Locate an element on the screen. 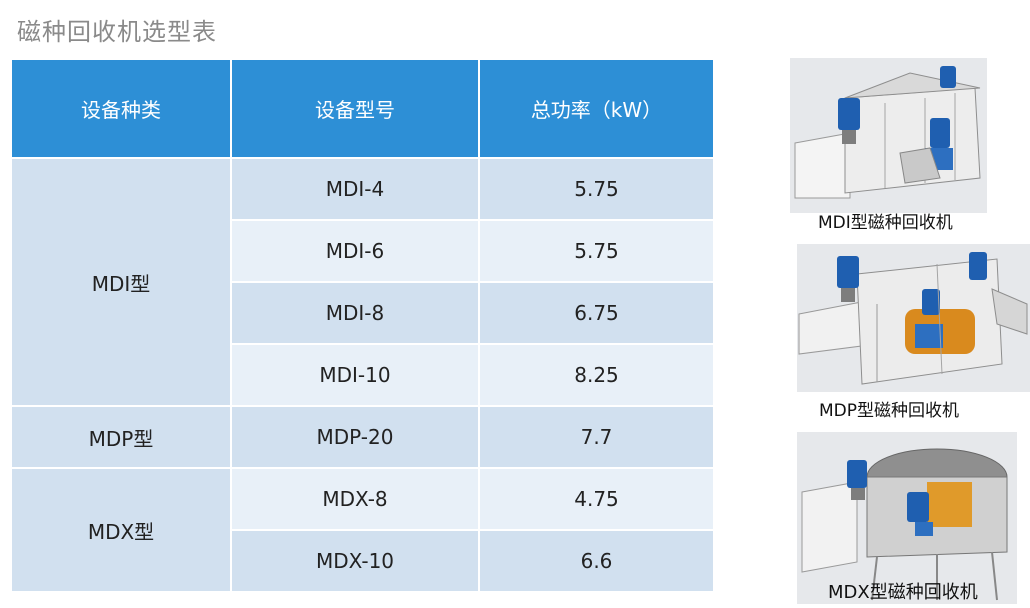 This screenshot has width=1030, height=608. mdi-machine-image is located at coordinates (888, 135).